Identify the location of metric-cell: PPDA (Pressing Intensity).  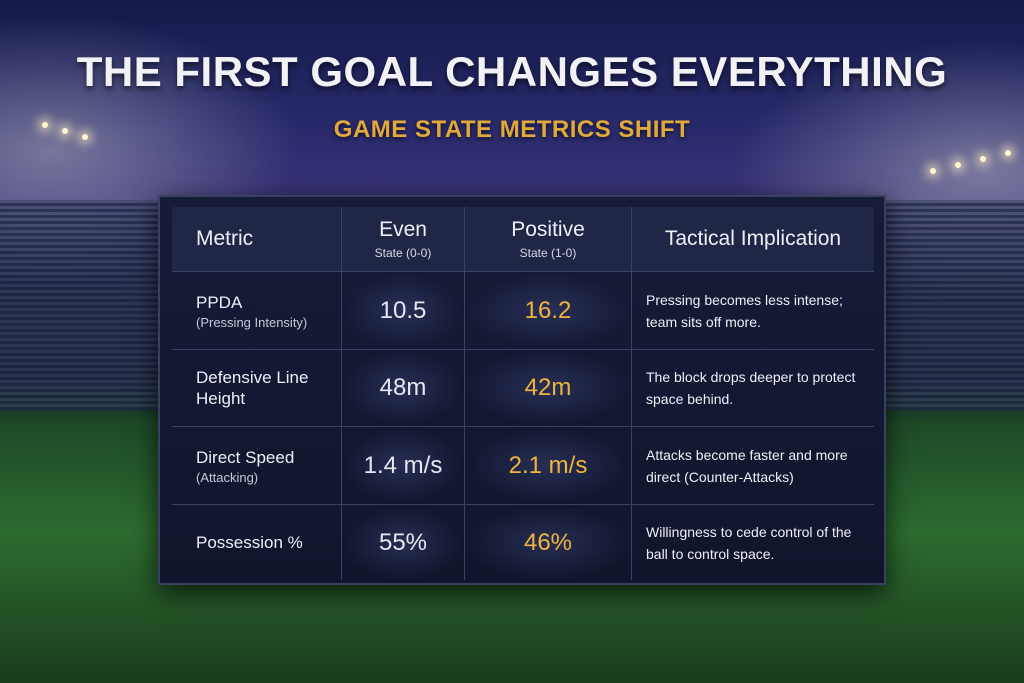
(257, 311).